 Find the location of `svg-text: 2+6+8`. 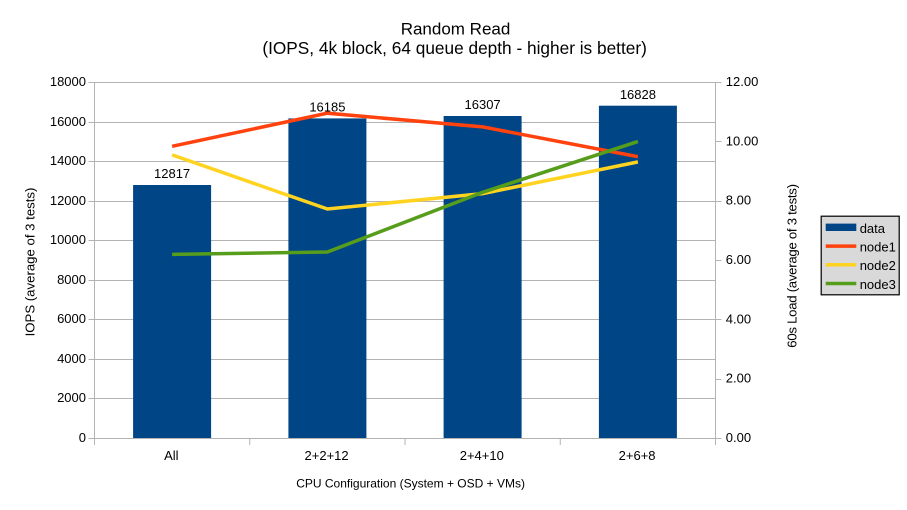

svg-text: 2+6+8 is located at coordinates (637, 455).